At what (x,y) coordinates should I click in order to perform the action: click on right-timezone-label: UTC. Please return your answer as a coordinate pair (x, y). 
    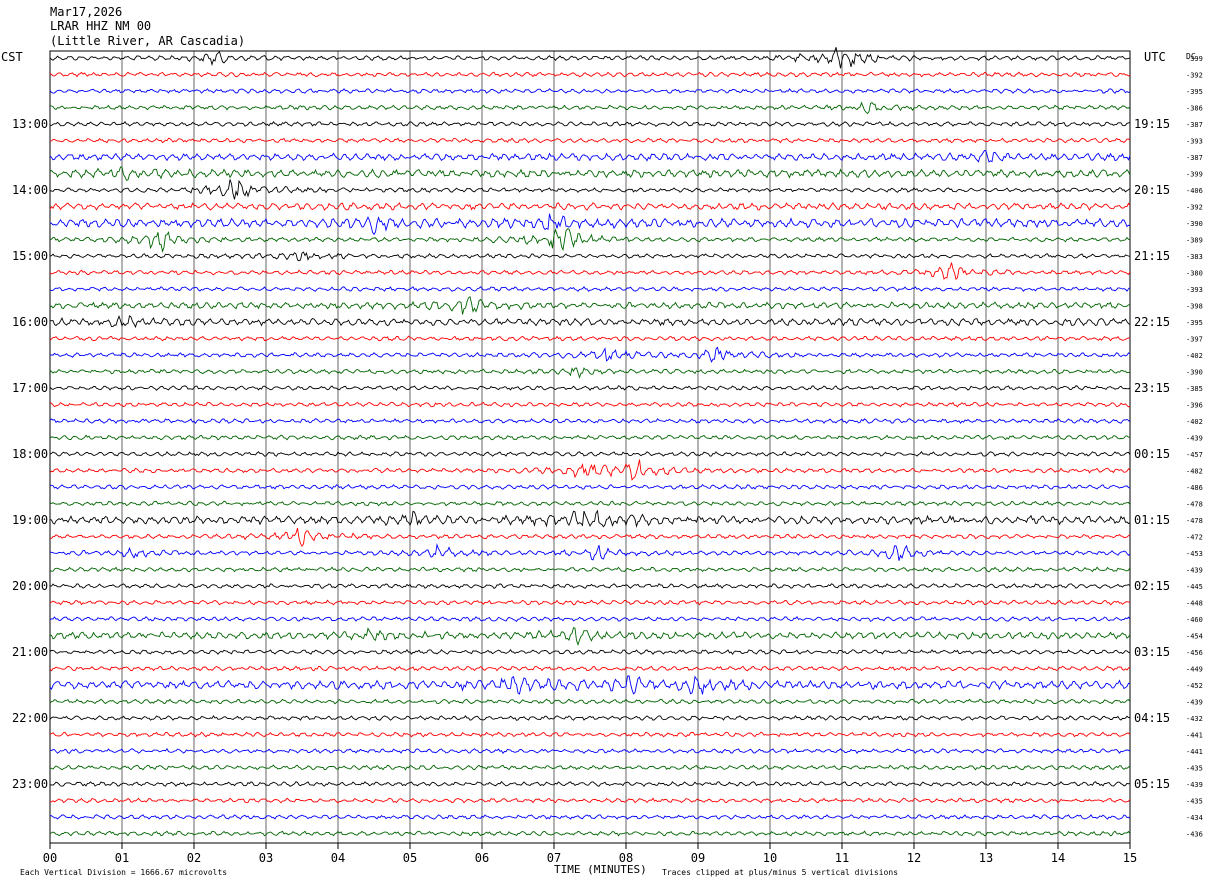
    Looking at the image, I should click on (1155, 57).